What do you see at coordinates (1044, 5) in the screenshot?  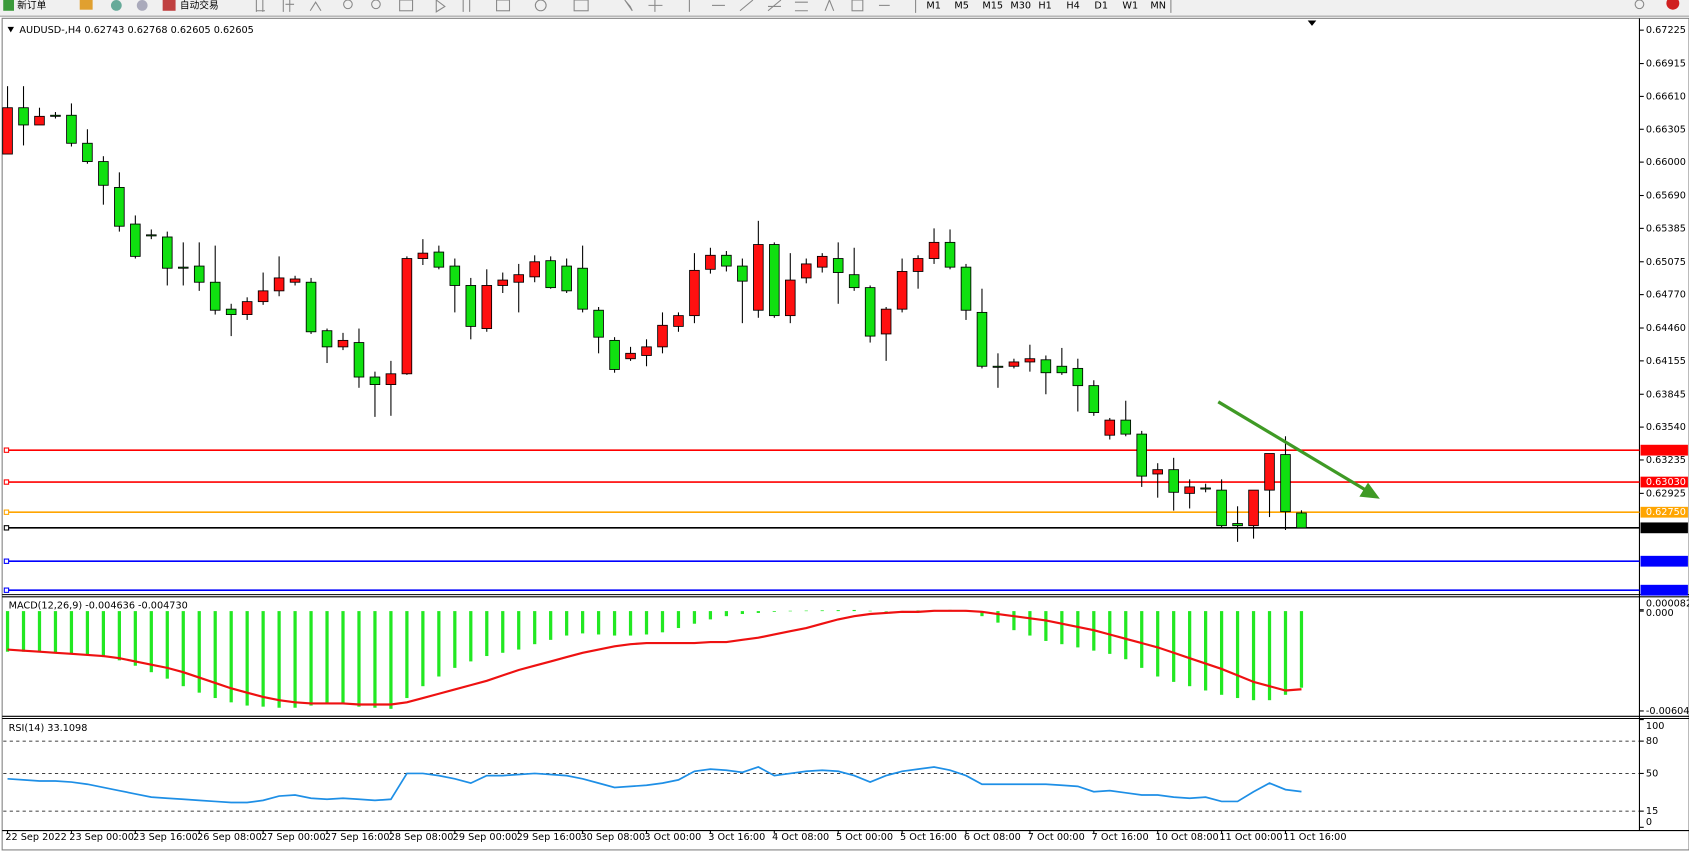 I see `timeframe-button: H1` at bounding box center [1044, 5].